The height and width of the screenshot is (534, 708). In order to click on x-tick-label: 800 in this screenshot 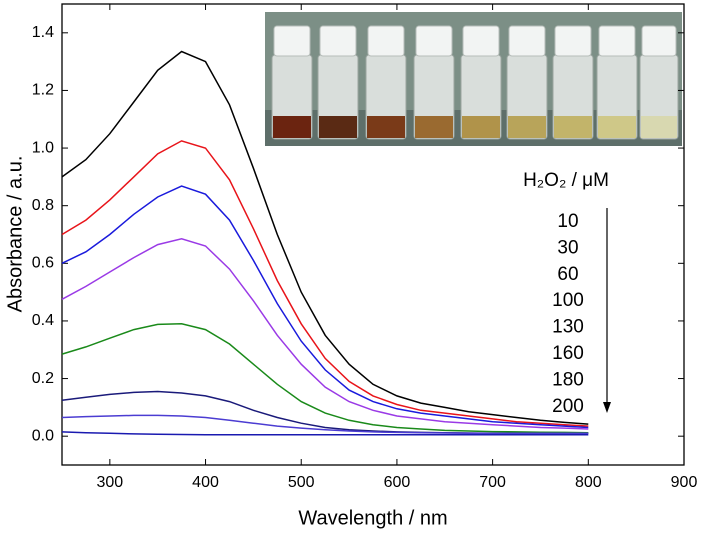, I will do `click(588, 482)`.